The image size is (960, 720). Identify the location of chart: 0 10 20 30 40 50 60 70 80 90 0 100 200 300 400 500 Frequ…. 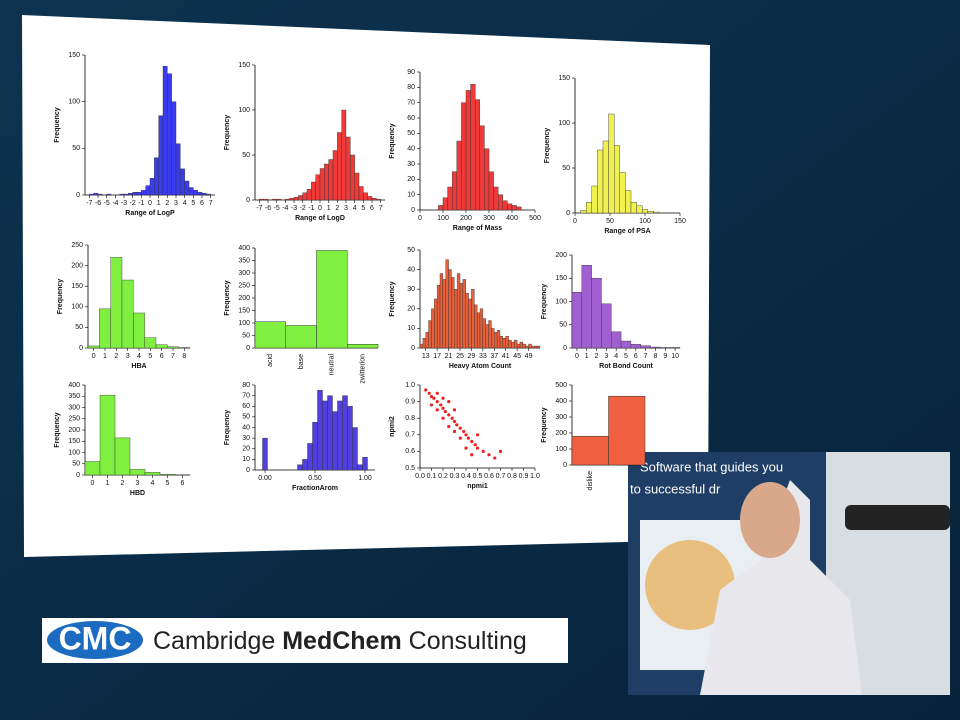
(465, 150).